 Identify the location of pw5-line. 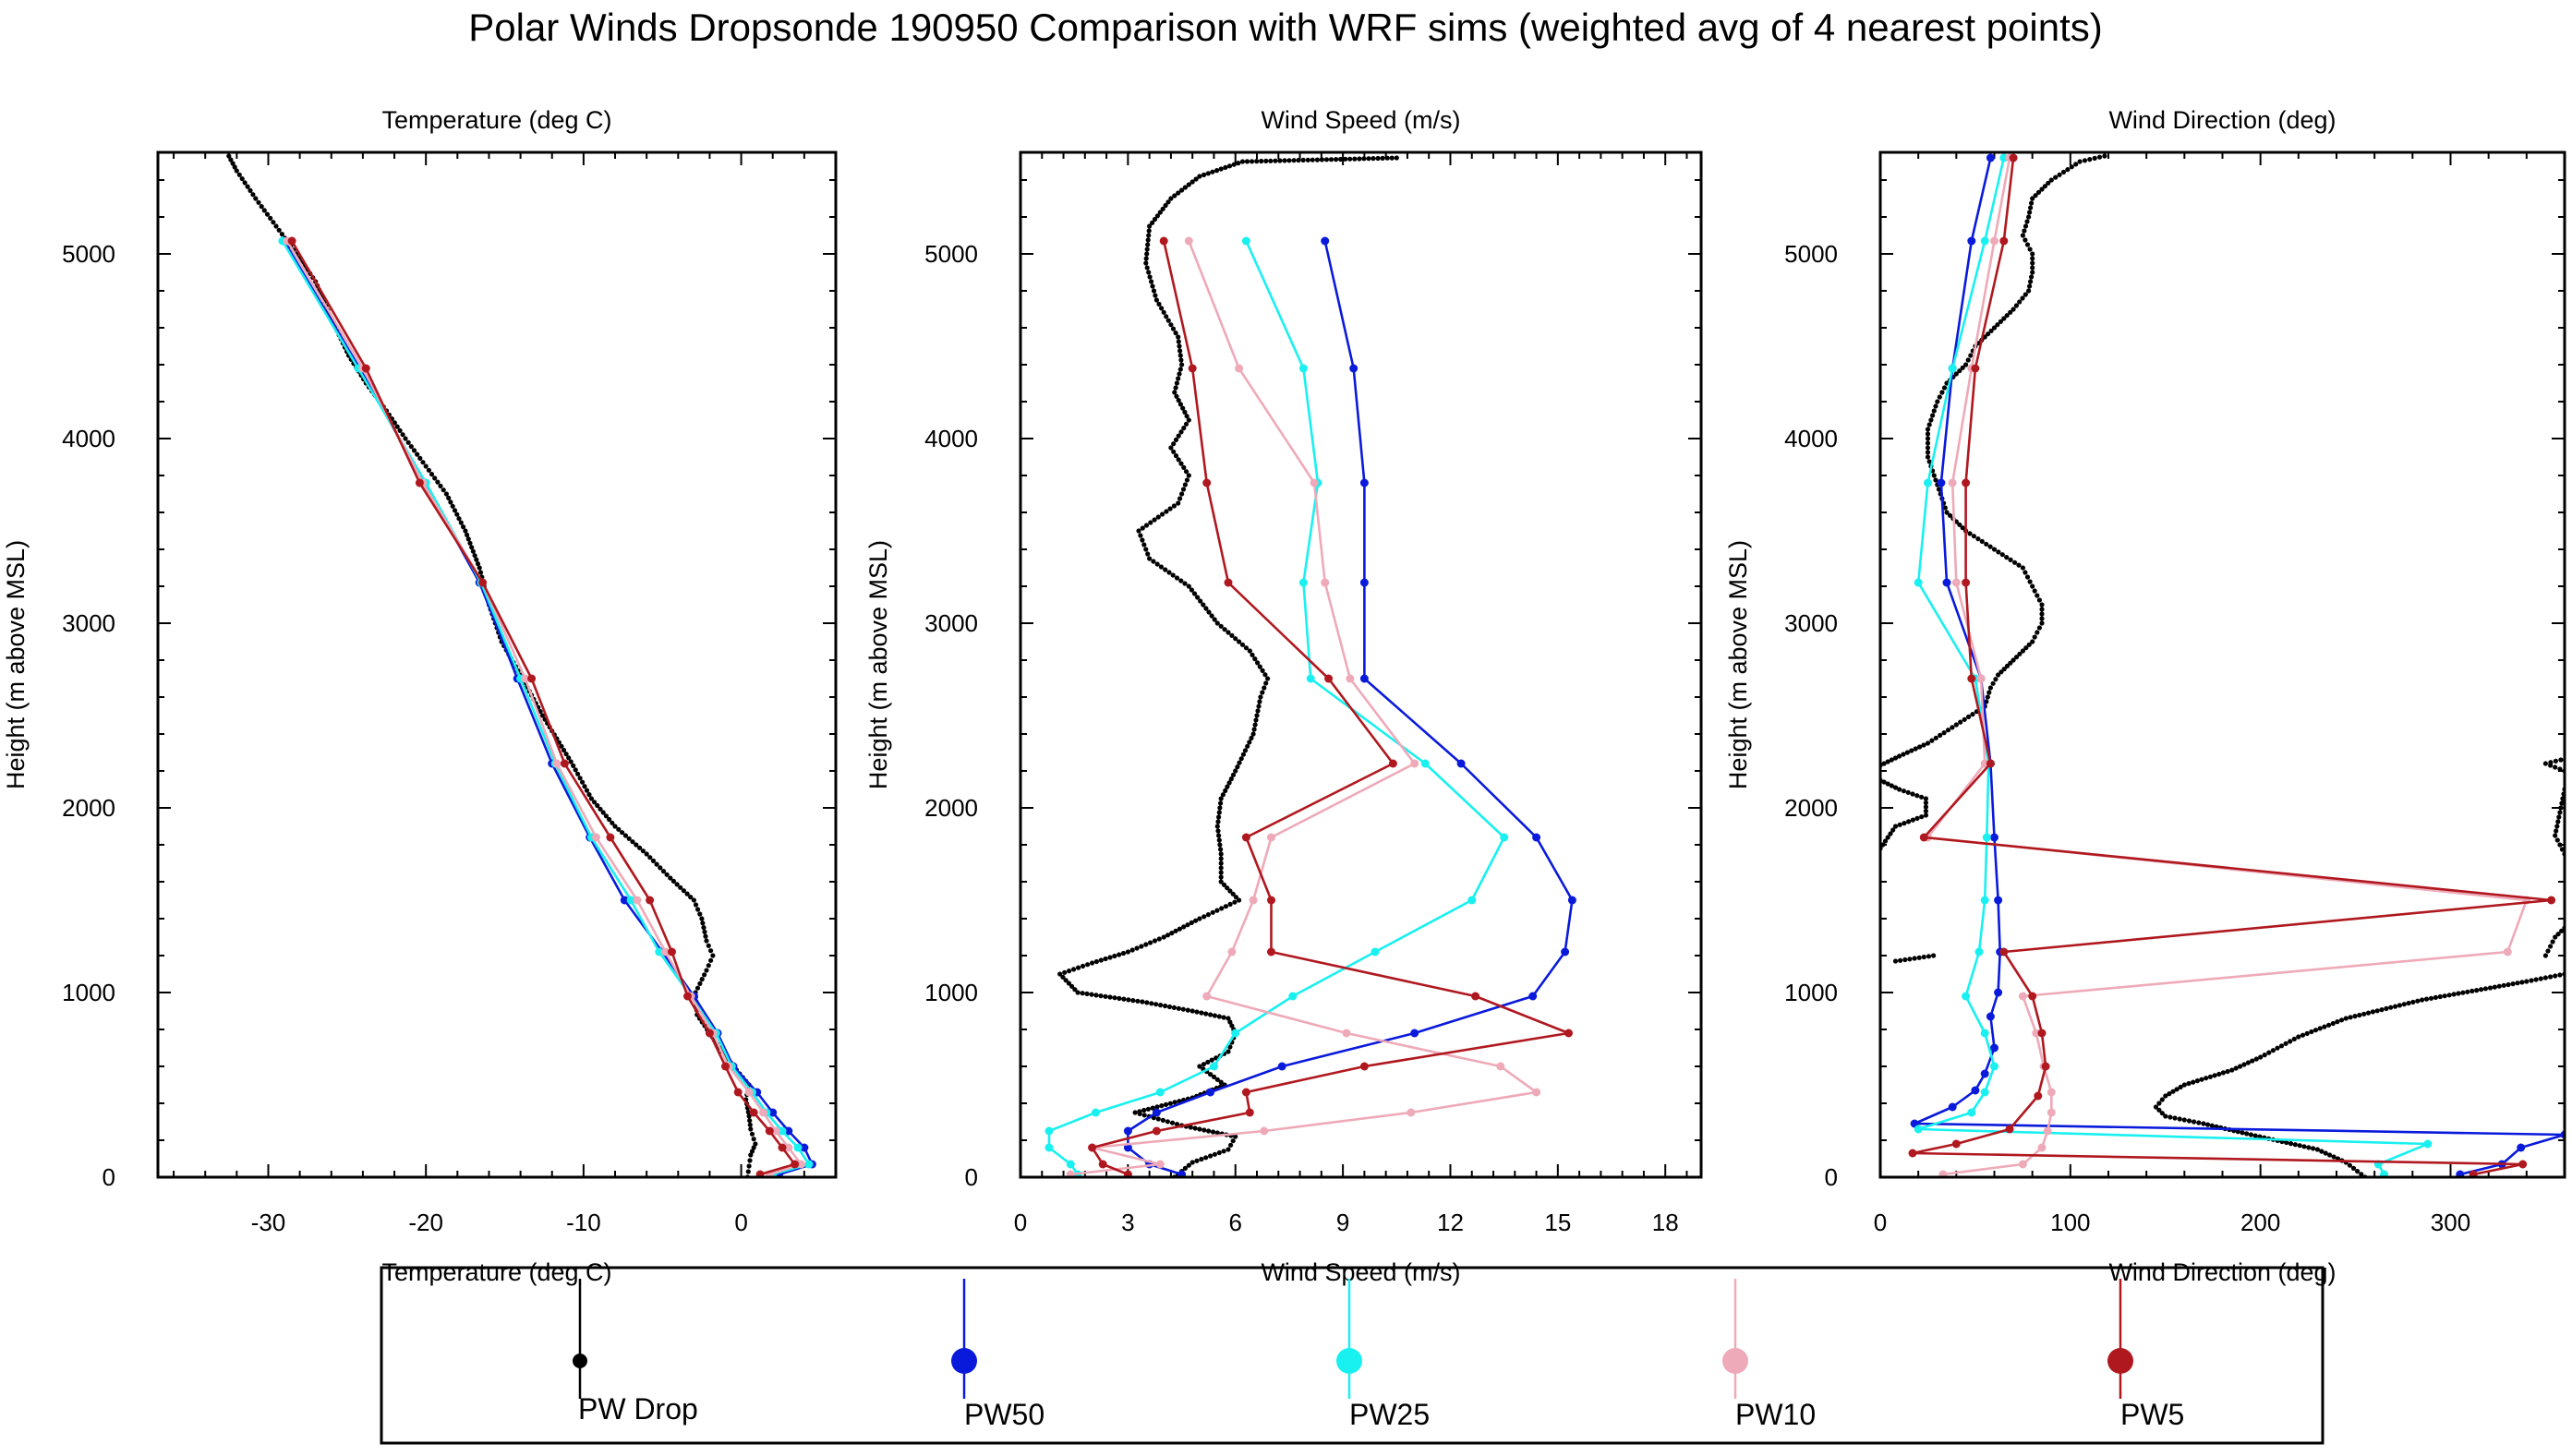
(1330, 708).